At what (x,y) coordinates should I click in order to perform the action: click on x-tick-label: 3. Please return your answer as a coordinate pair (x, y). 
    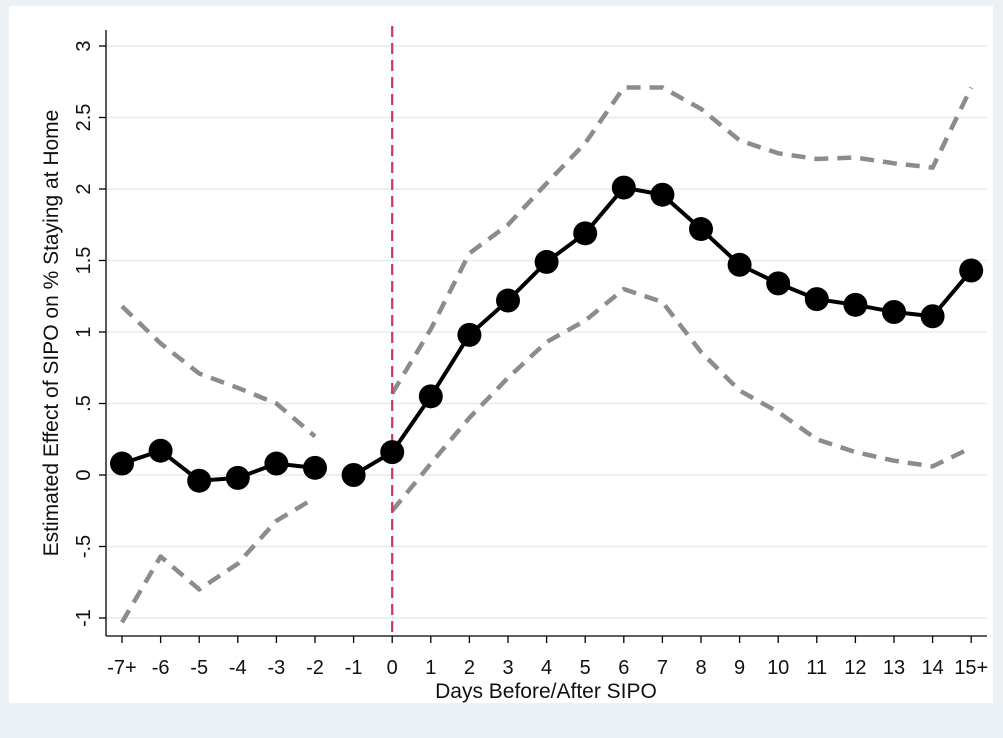
    Looking at the image, I should click on (507, 668).